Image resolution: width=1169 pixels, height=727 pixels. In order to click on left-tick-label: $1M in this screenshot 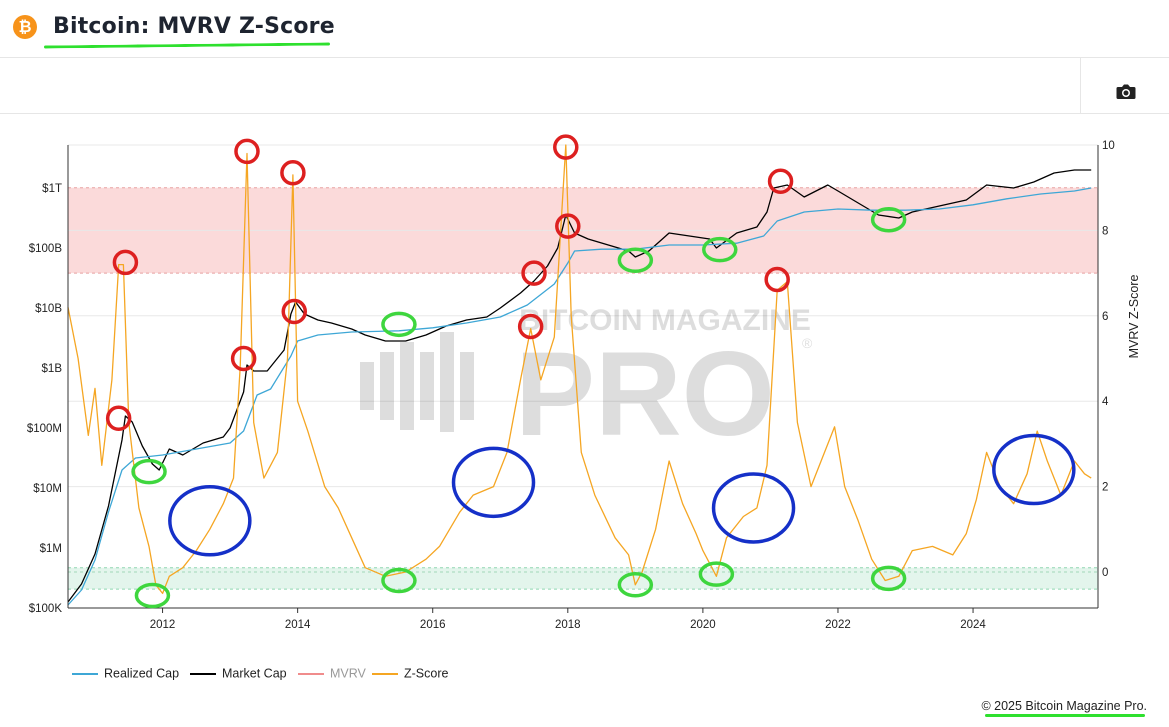, I will do `click(51, 549)`.